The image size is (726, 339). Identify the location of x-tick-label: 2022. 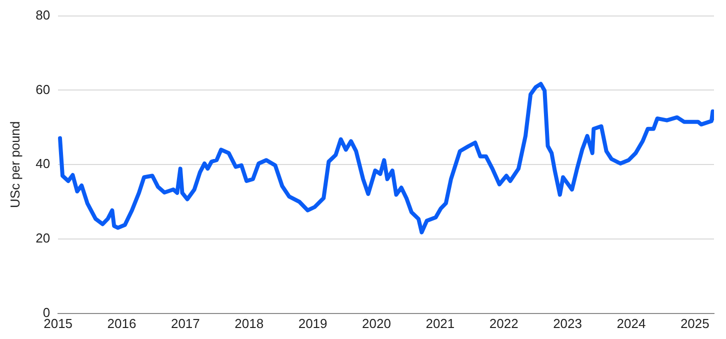
(503, 323).